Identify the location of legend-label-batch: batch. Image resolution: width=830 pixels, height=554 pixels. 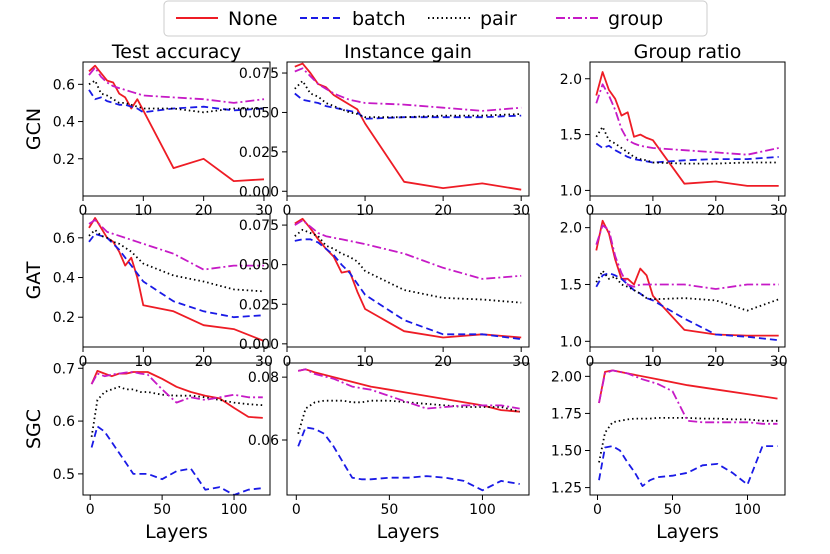
(379, 19).